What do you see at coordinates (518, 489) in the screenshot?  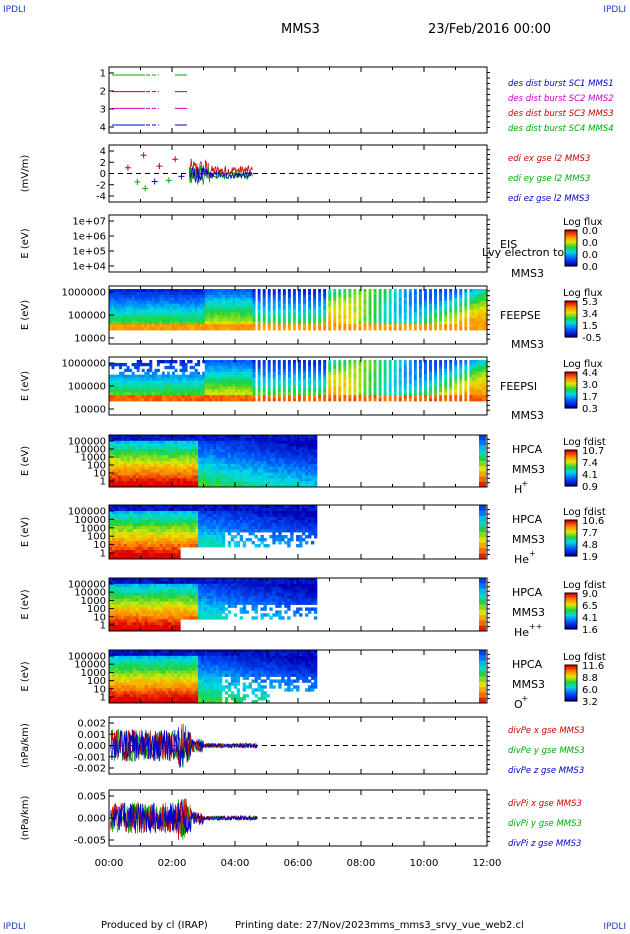 I see `panel-5-species: H` at bounding box center [518, 489].